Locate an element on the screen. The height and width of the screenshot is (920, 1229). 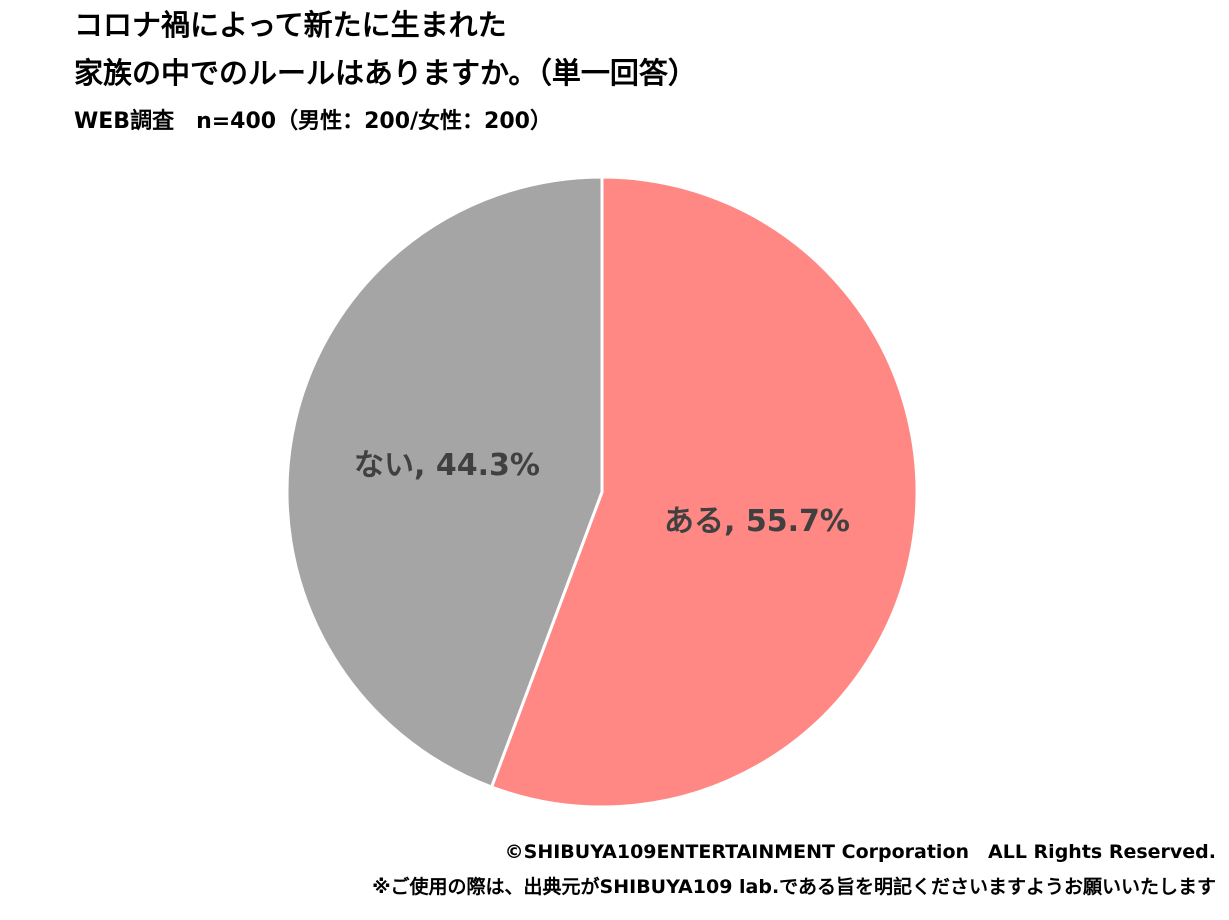
chart-title: コロナ禍によって新たに生まれた is located at coordinates (290, 25).